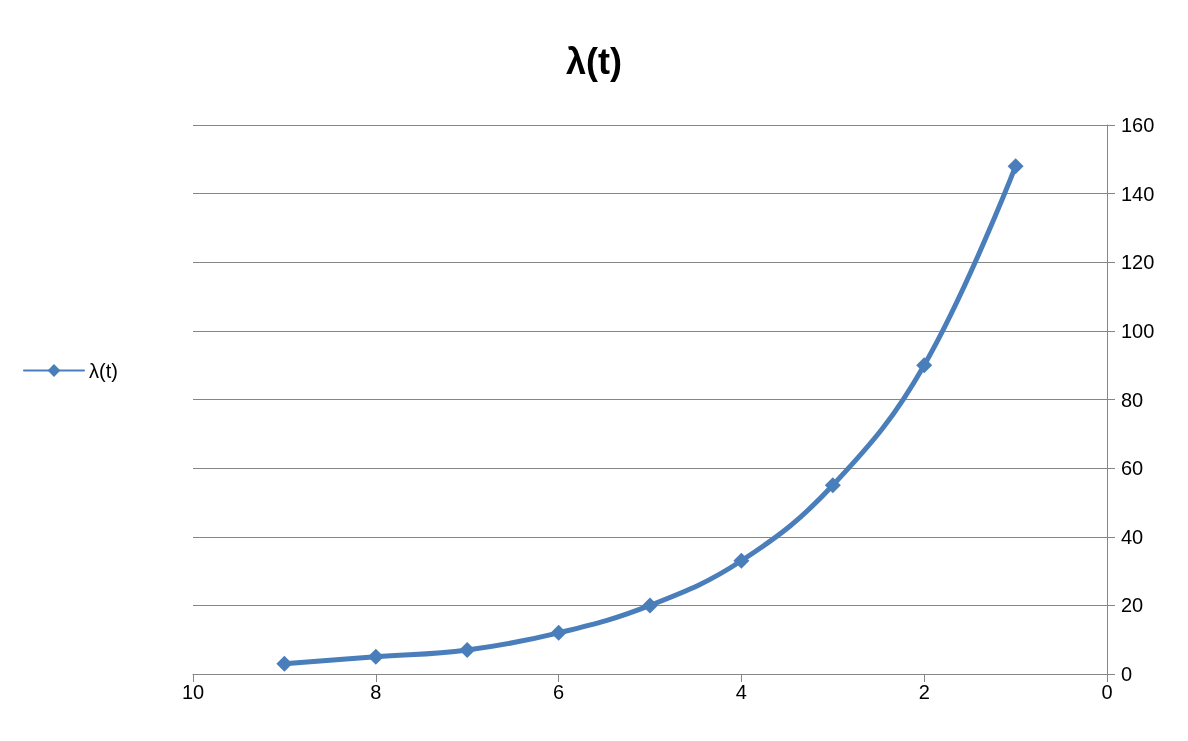  What do you see at coordinates (103, 370) in the screenshot?
I see `legend-label: λ(t)` at bounding box center [103, 370].